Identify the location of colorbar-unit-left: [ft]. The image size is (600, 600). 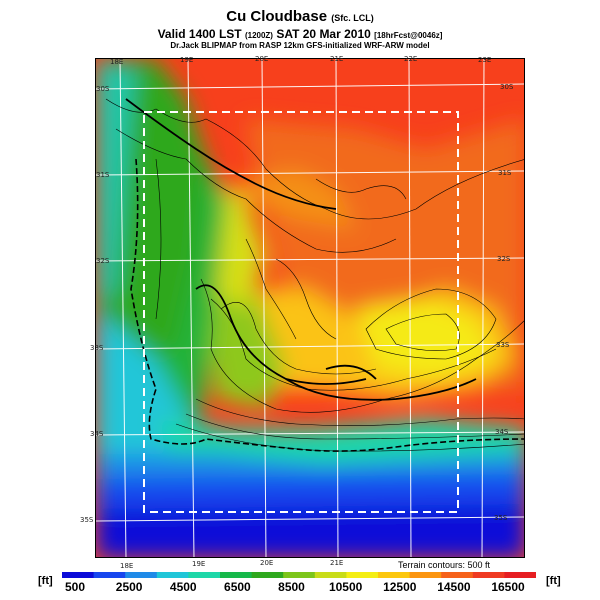
(45, 581).